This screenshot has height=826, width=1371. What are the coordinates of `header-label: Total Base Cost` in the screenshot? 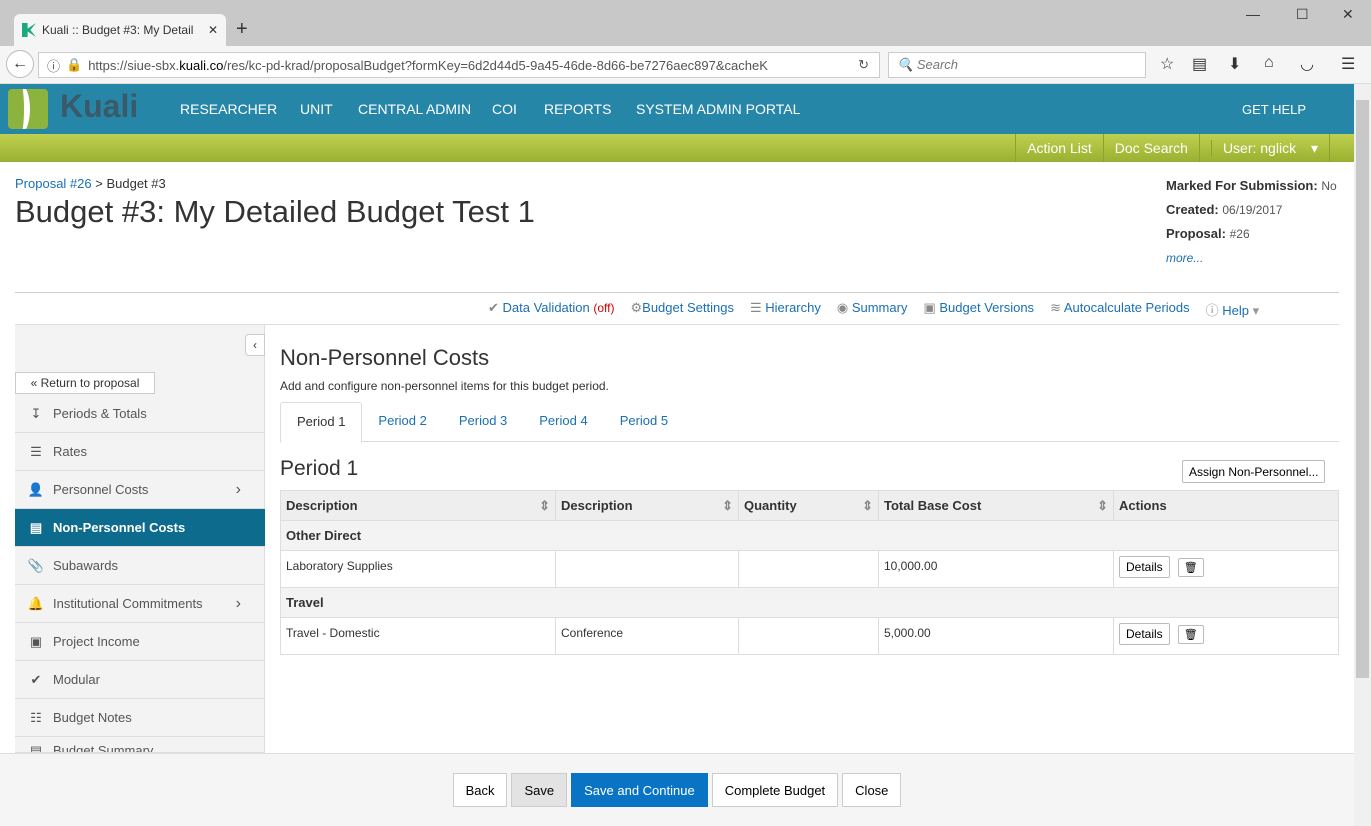 It's located at (933, 505).